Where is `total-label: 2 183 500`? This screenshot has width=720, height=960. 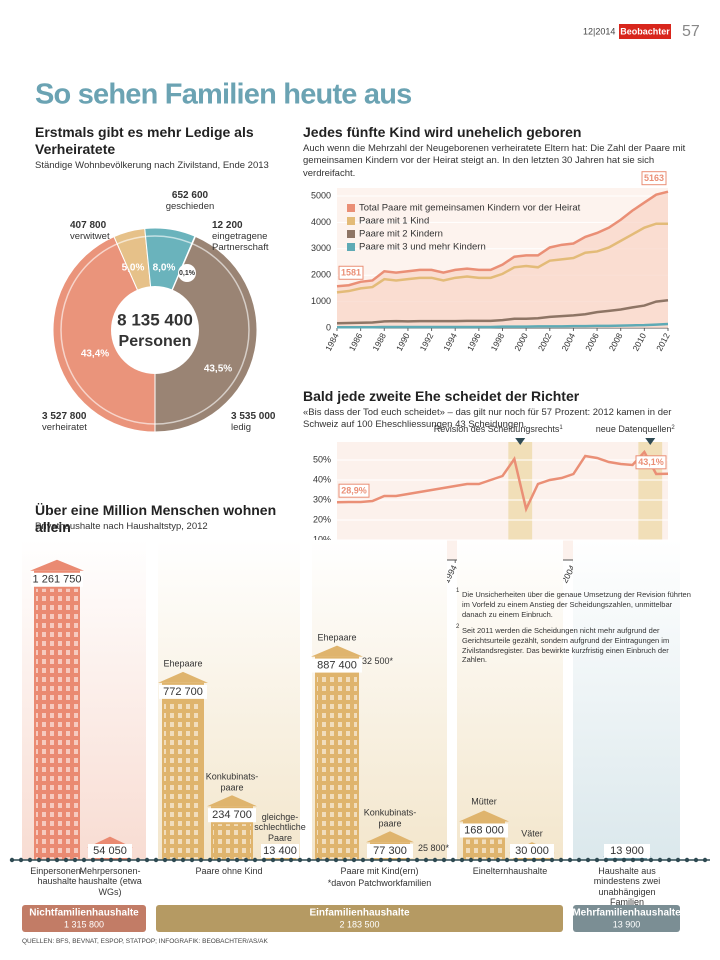 total-label: 2 183 500 is located at coordinates (359, 924).